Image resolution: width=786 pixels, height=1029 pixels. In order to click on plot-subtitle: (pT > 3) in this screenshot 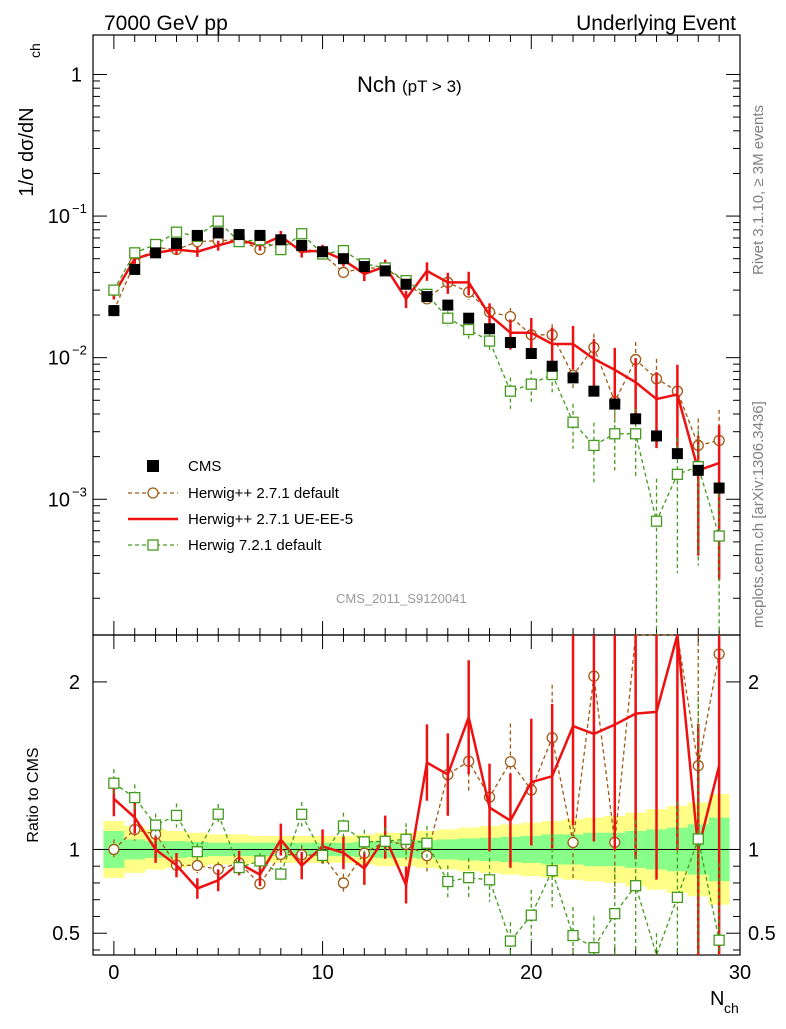, I will do `click(432, 86)`.